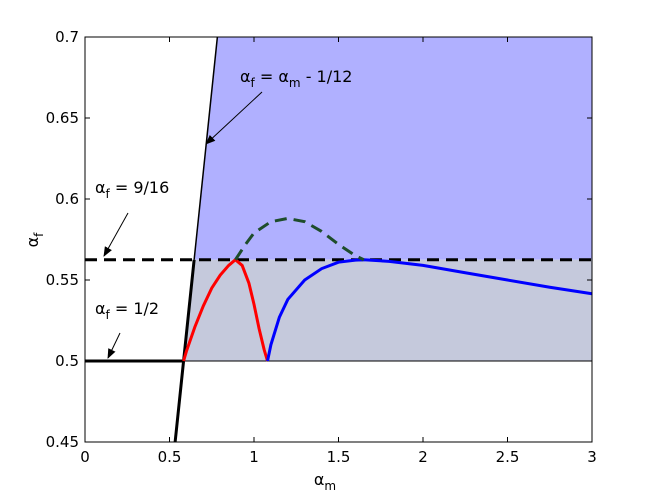 The height and width of the screenshot is (498, 654). I want to click on annotation-part: = 9/16, so click(140, 187).